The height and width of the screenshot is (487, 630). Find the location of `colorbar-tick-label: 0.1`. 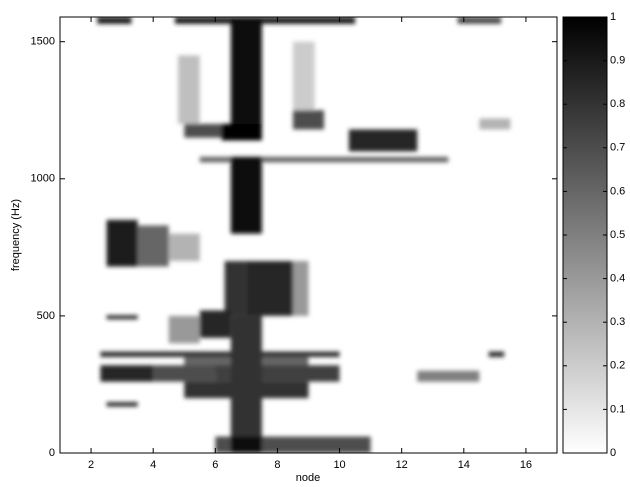

colorbar-tick-label: 0.1 is located at coordinates (617, 409).